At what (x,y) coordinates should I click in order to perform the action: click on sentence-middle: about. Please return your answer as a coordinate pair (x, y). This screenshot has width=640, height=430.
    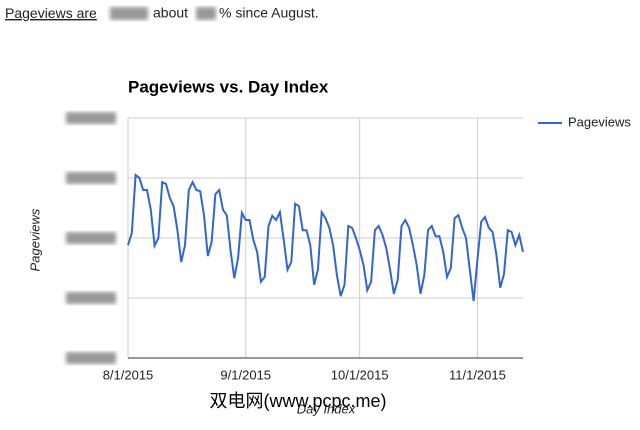
    Looking at the image, I should click on (170, 13).